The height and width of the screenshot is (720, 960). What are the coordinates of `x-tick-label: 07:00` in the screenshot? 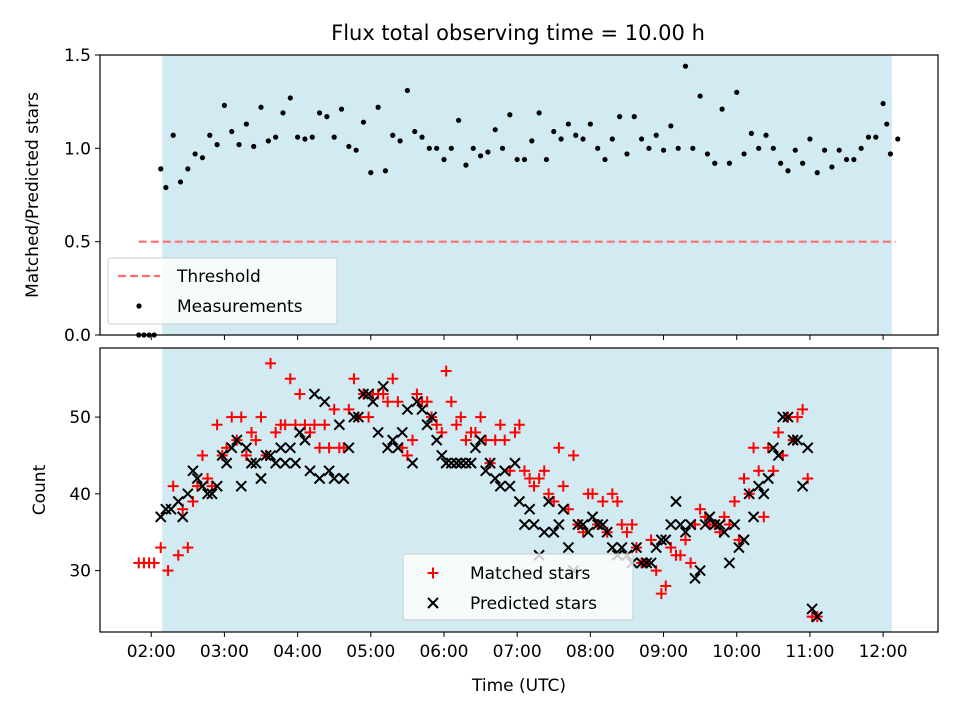 It's located at (517, 652).